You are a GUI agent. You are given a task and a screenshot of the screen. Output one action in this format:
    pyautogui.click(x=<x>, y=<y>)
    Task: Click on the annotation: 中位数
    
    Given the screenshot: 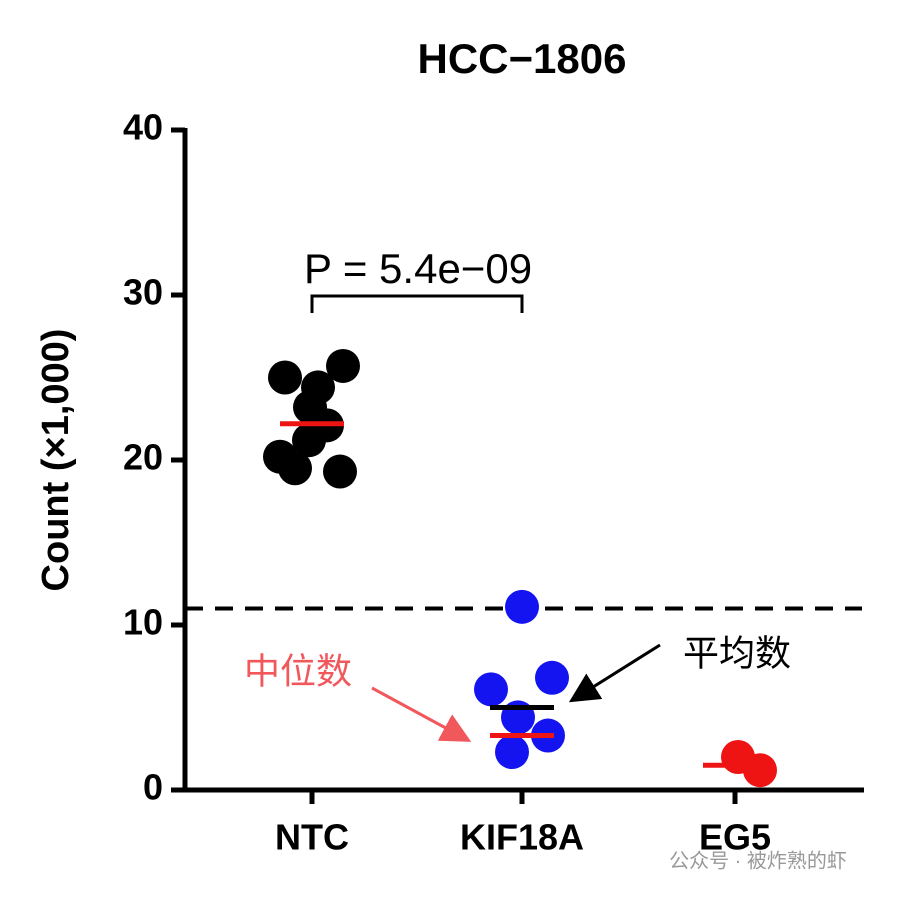 What is the action you would take?
    pyautogui.click(x=298, y=671)
    